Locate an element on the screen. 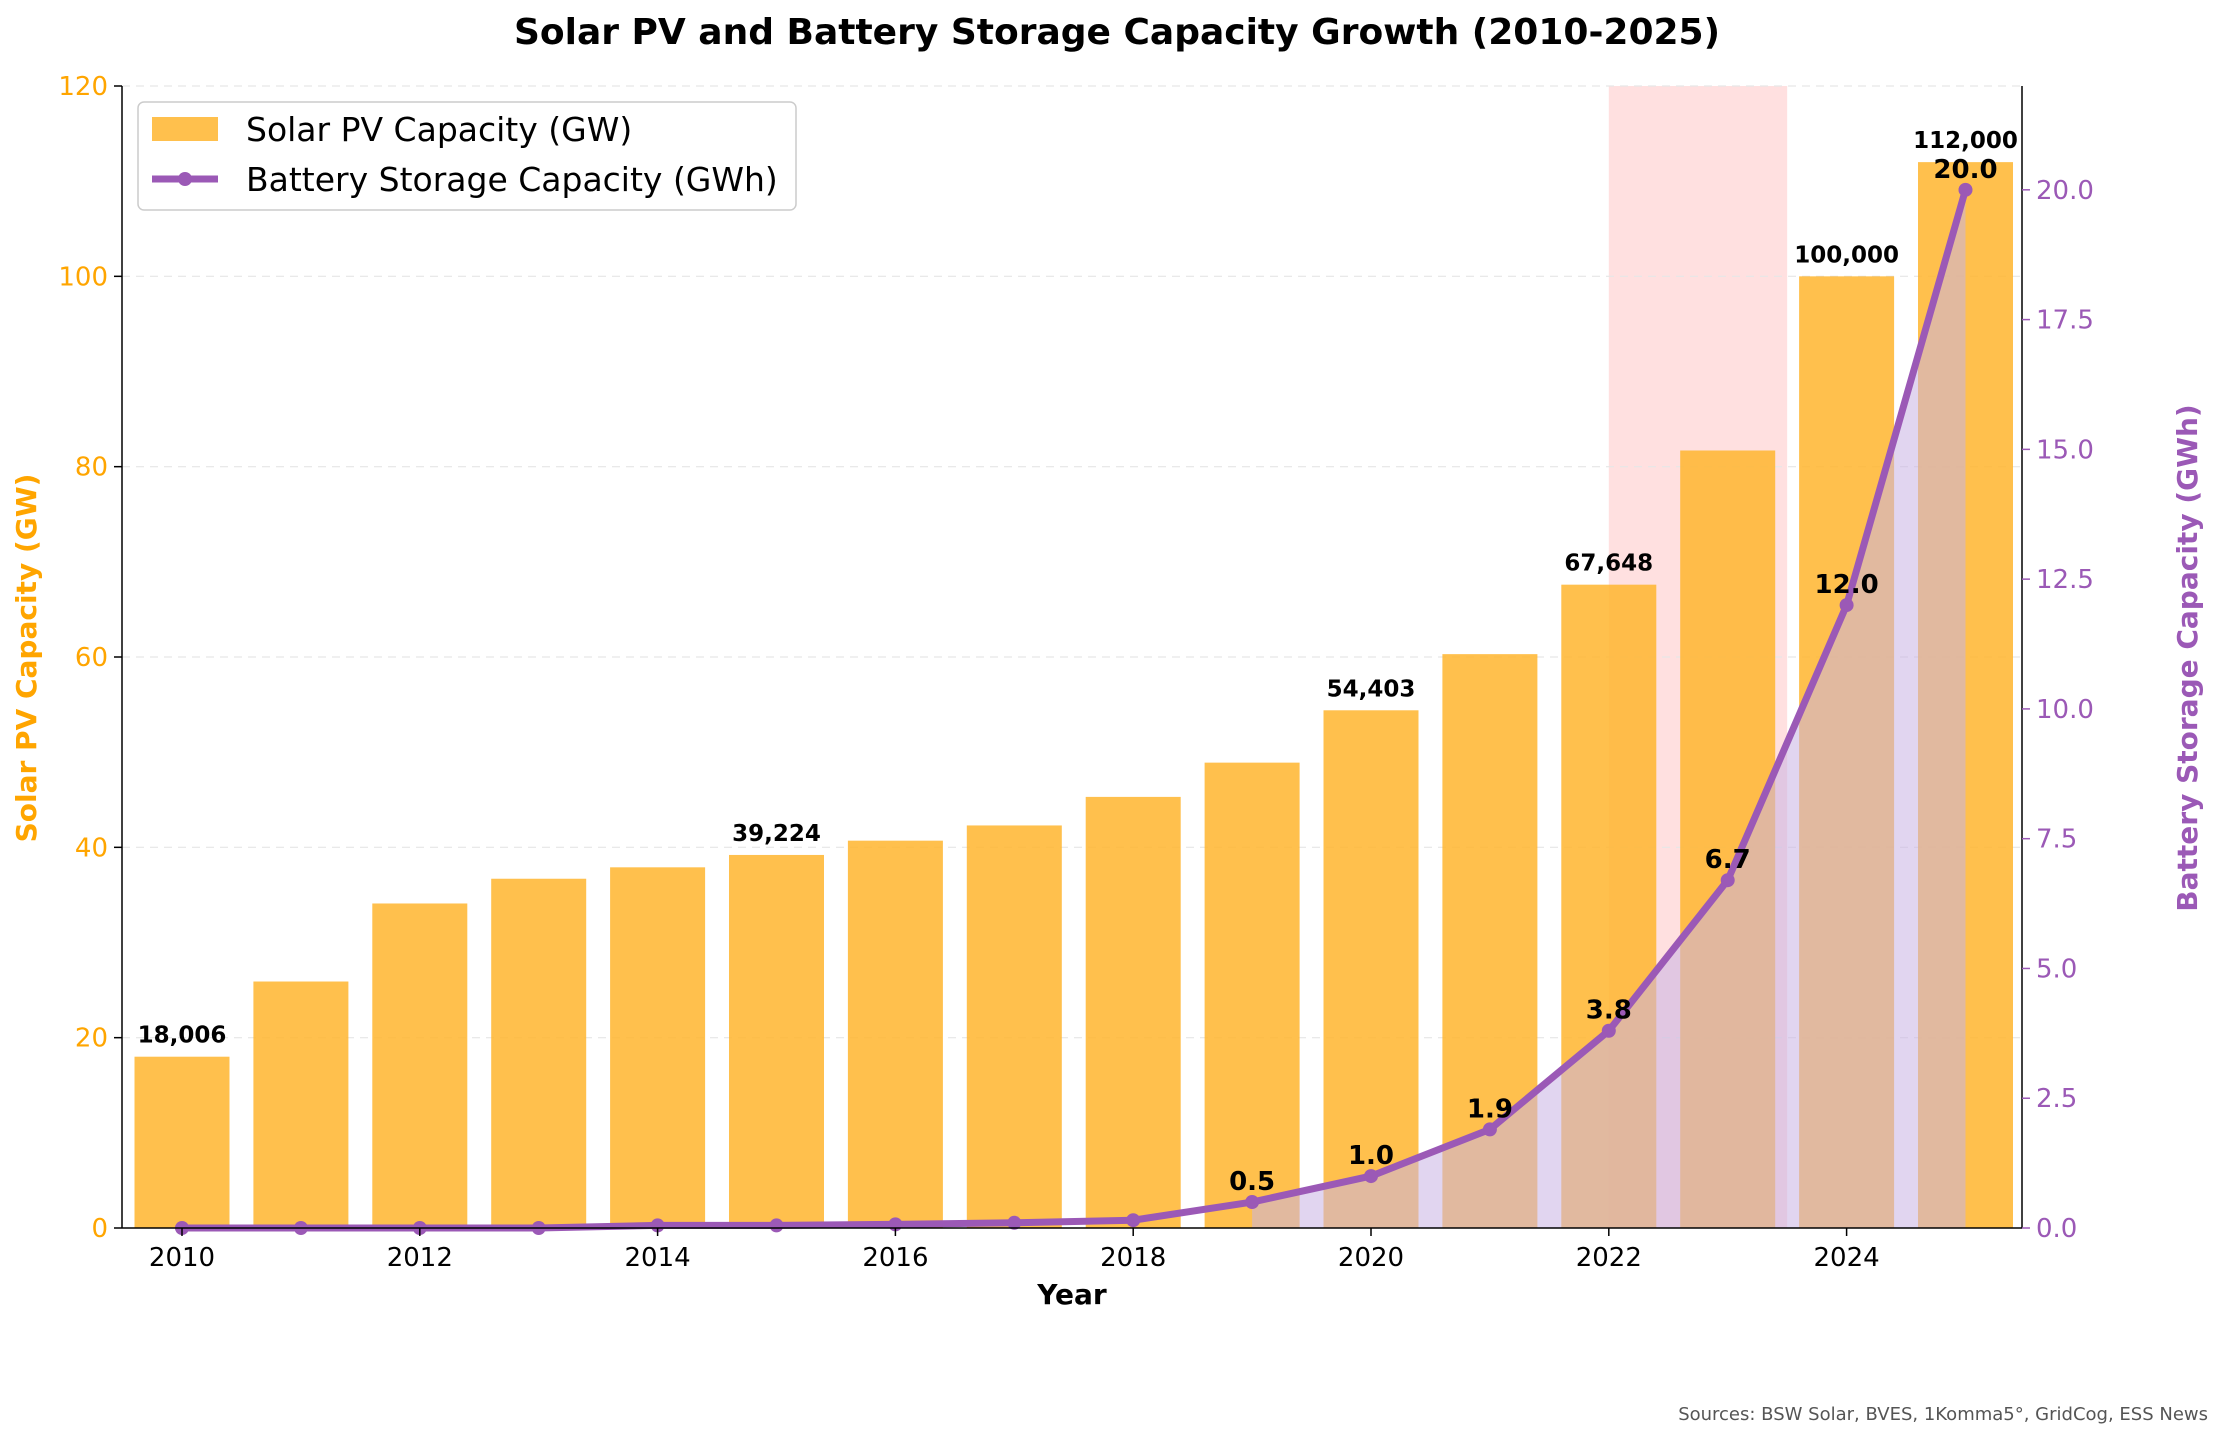 Image resolution: width=2234 pixels, height=1436 pixels. y-left-tick-label: 120 is located at coordinates (83, 87).